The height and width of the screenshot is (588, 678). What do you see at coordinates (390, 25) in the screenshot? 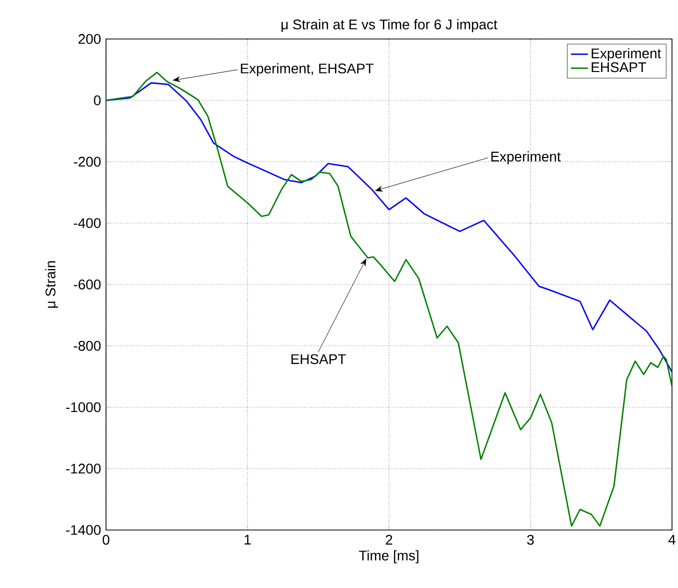
I see `chart-title: μ Strain at E vs Time for 6 J impact` at bounding box center [390, 25].